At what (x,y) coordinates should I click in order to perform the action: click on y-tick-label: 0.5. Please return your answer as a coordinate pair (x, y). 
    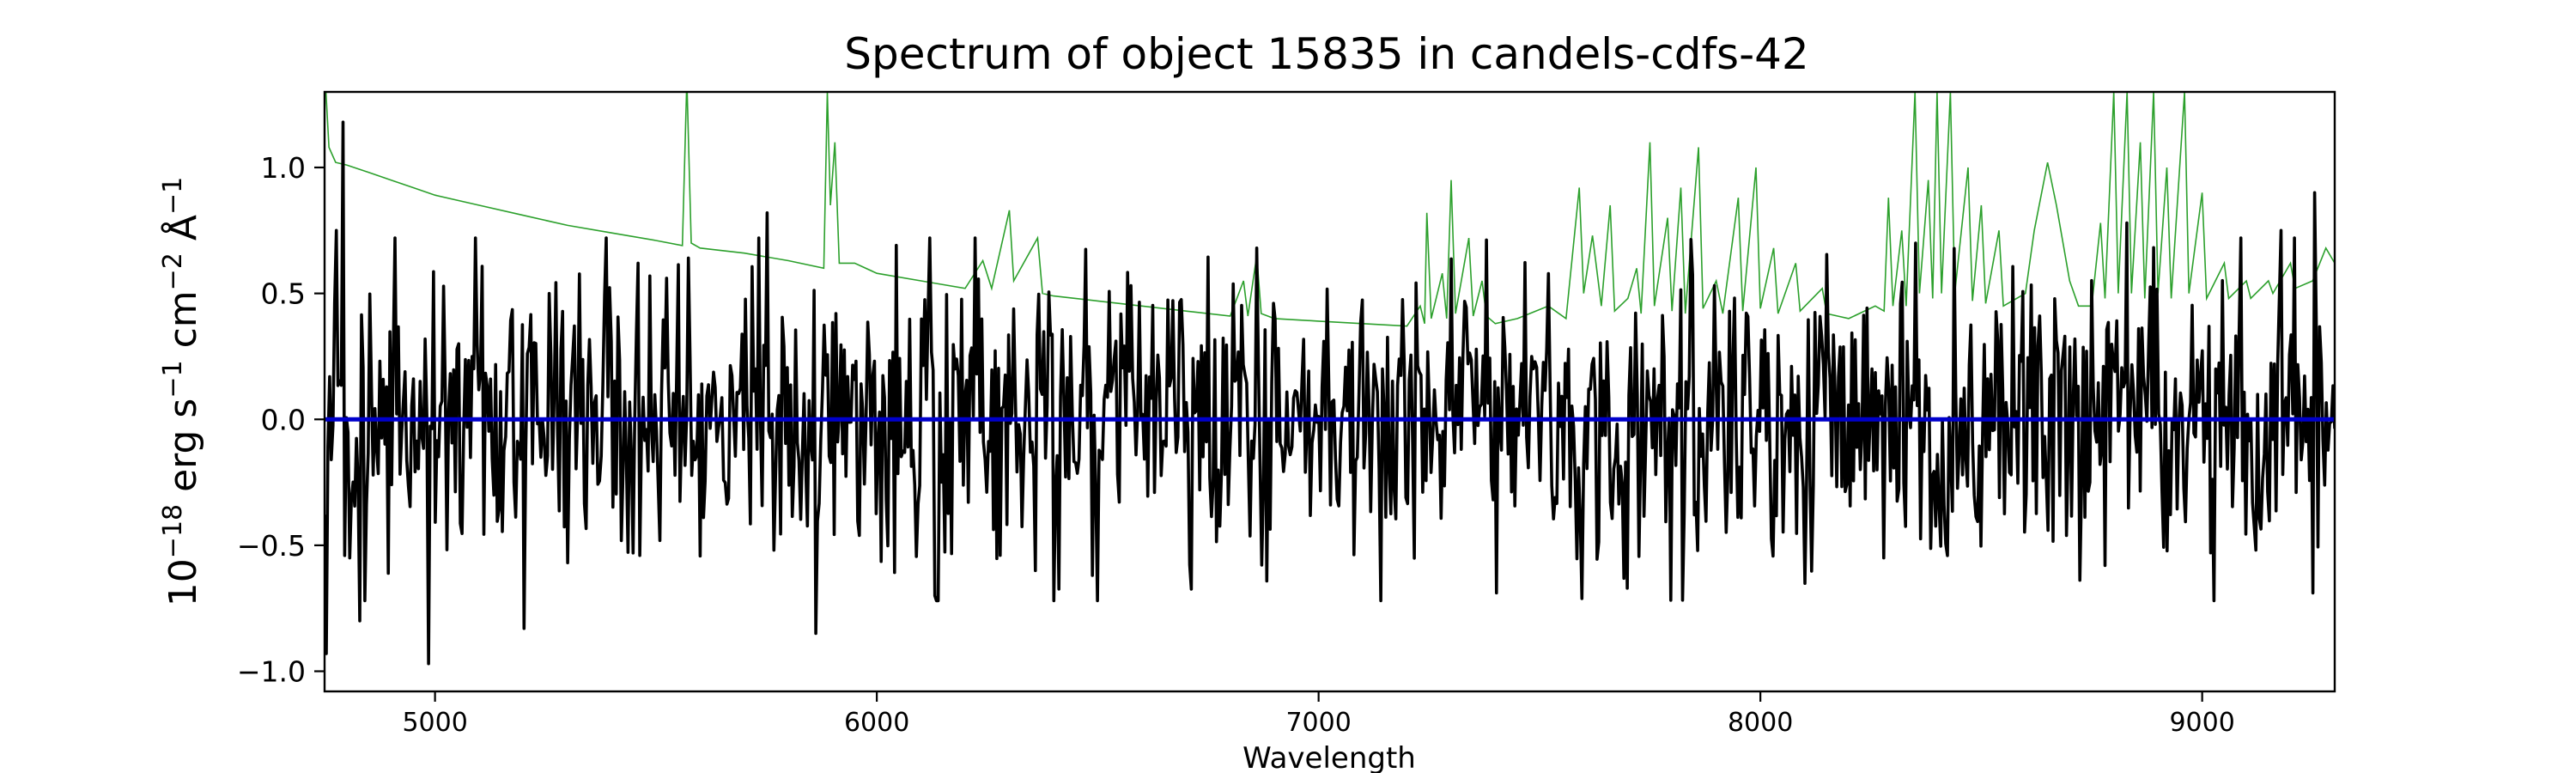
    Looking at the image, I should click on (283, 294).